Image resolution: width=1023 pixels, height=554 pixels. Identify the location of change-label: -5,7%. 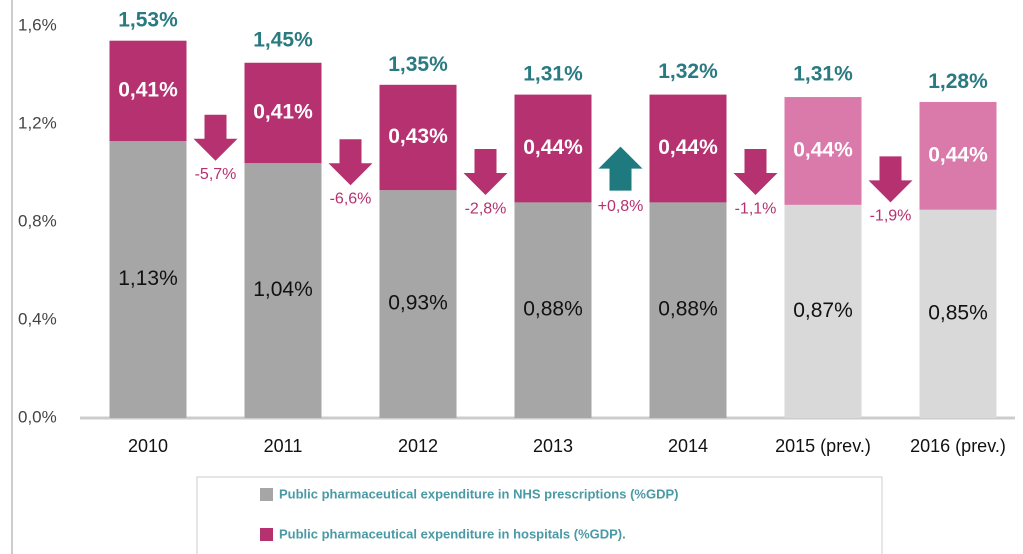
(216, 174).